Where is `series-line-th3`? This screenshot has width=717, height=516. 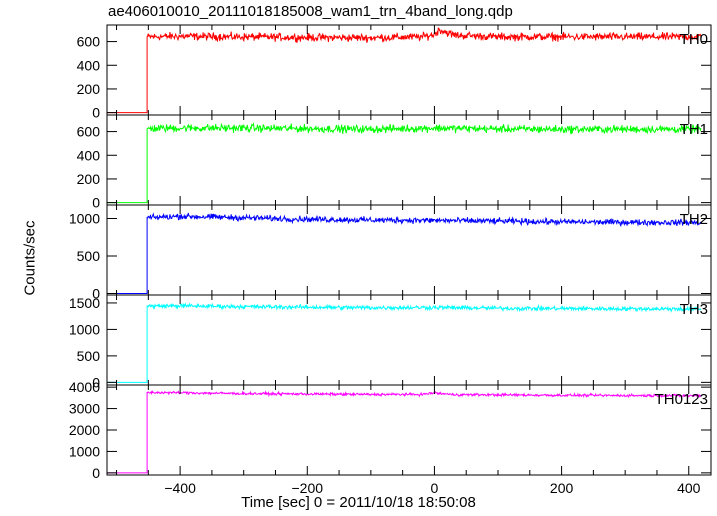 series-line-th3 is located at coordinates (404, 342).